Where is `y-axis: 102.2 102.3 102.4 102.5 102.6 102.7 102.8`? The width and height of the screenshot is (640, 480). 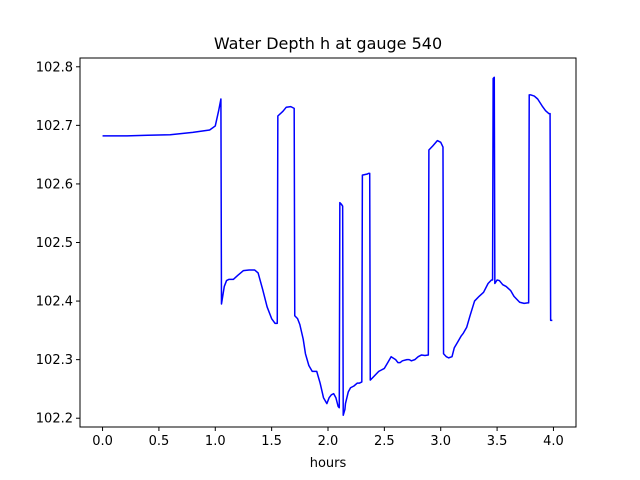 y-axis: 102.2 102.3 102.4 102.5 102.6 102.7 102.8 is located at coordinates (58, 243).